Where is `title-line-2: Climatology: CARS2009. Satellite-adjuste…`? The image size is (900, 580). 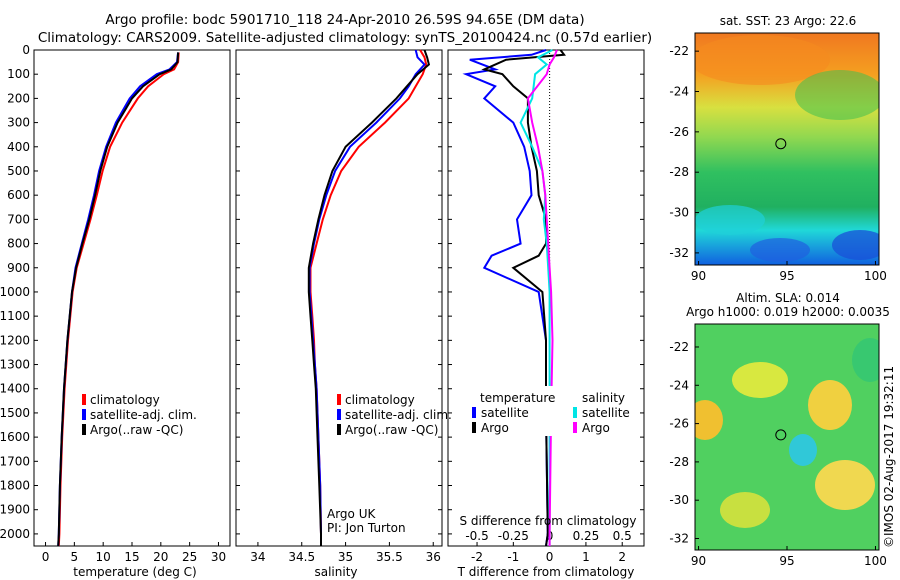
title-line-2: Climatology: CARS2009. Satellite-adjuste… is located at coordinates (345, 38).